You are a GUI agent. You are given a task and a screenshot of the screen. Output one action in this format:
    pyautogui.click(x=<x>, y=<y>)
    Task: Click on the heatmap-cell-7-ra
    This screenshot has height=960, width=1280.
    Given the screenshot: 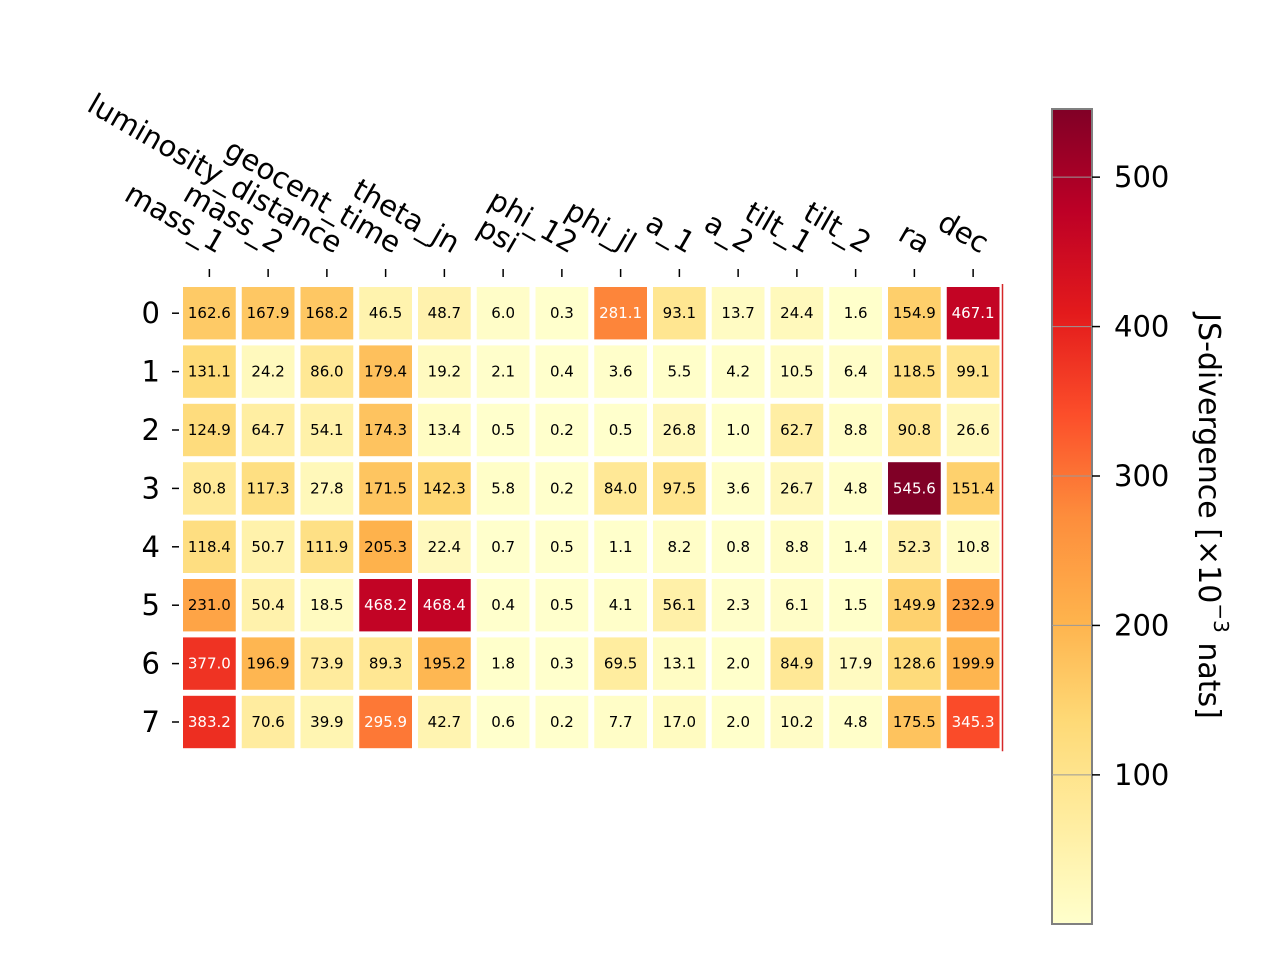 What is the action you would take?
    pyautogui.click(x=914, y=722)
    